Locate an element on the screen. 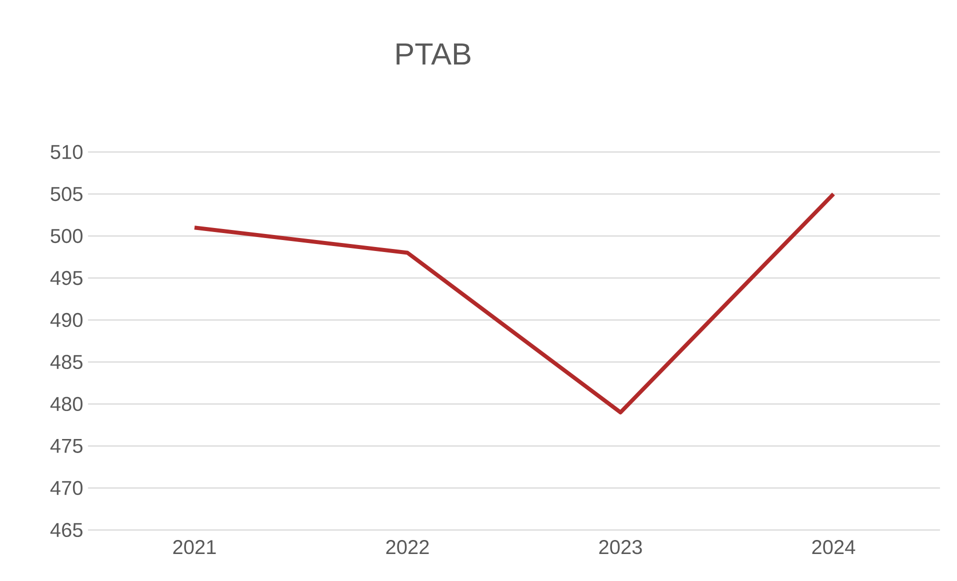 This screenshot has height=581, width=957. chart-title: PTAB is located at coordinates (433, 54).